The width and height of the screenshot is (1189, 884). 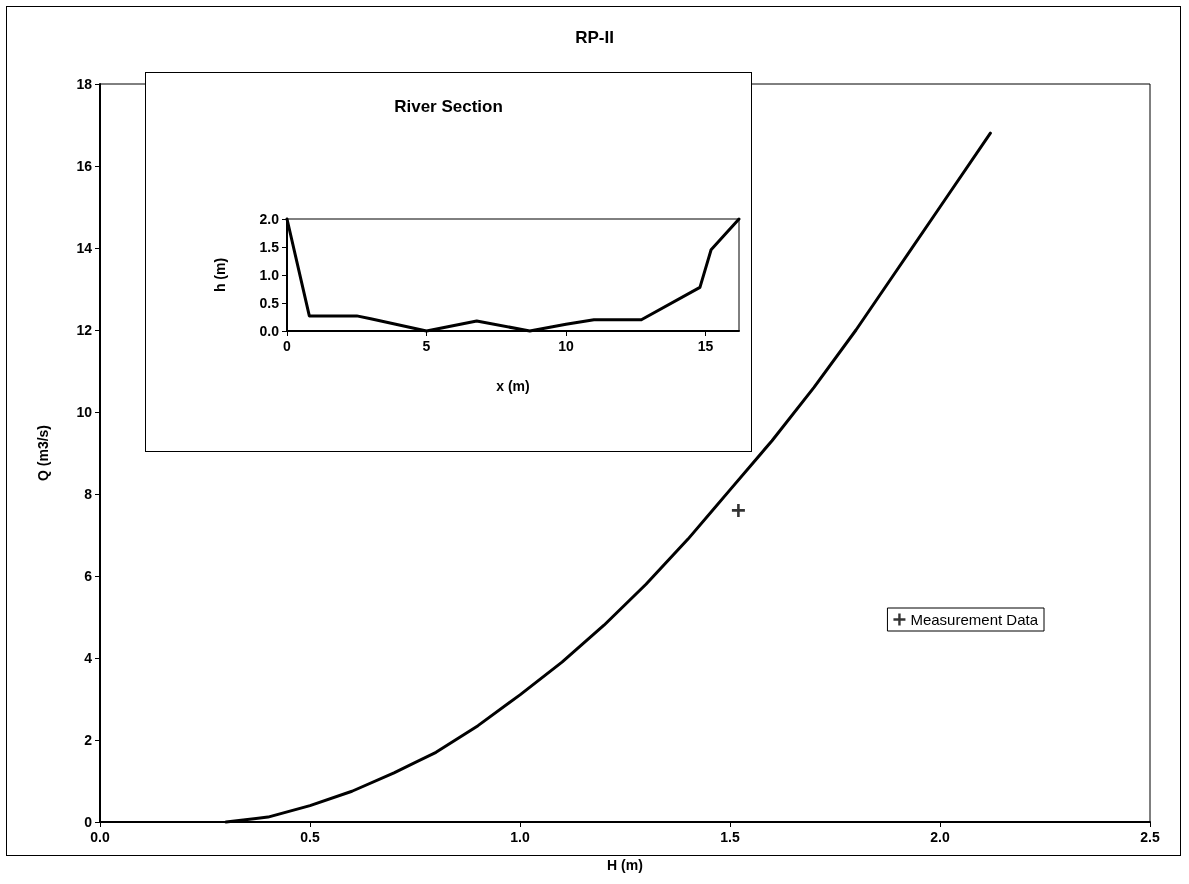 I want to click on y-tick-label: 16, so click(x=84, y=166).